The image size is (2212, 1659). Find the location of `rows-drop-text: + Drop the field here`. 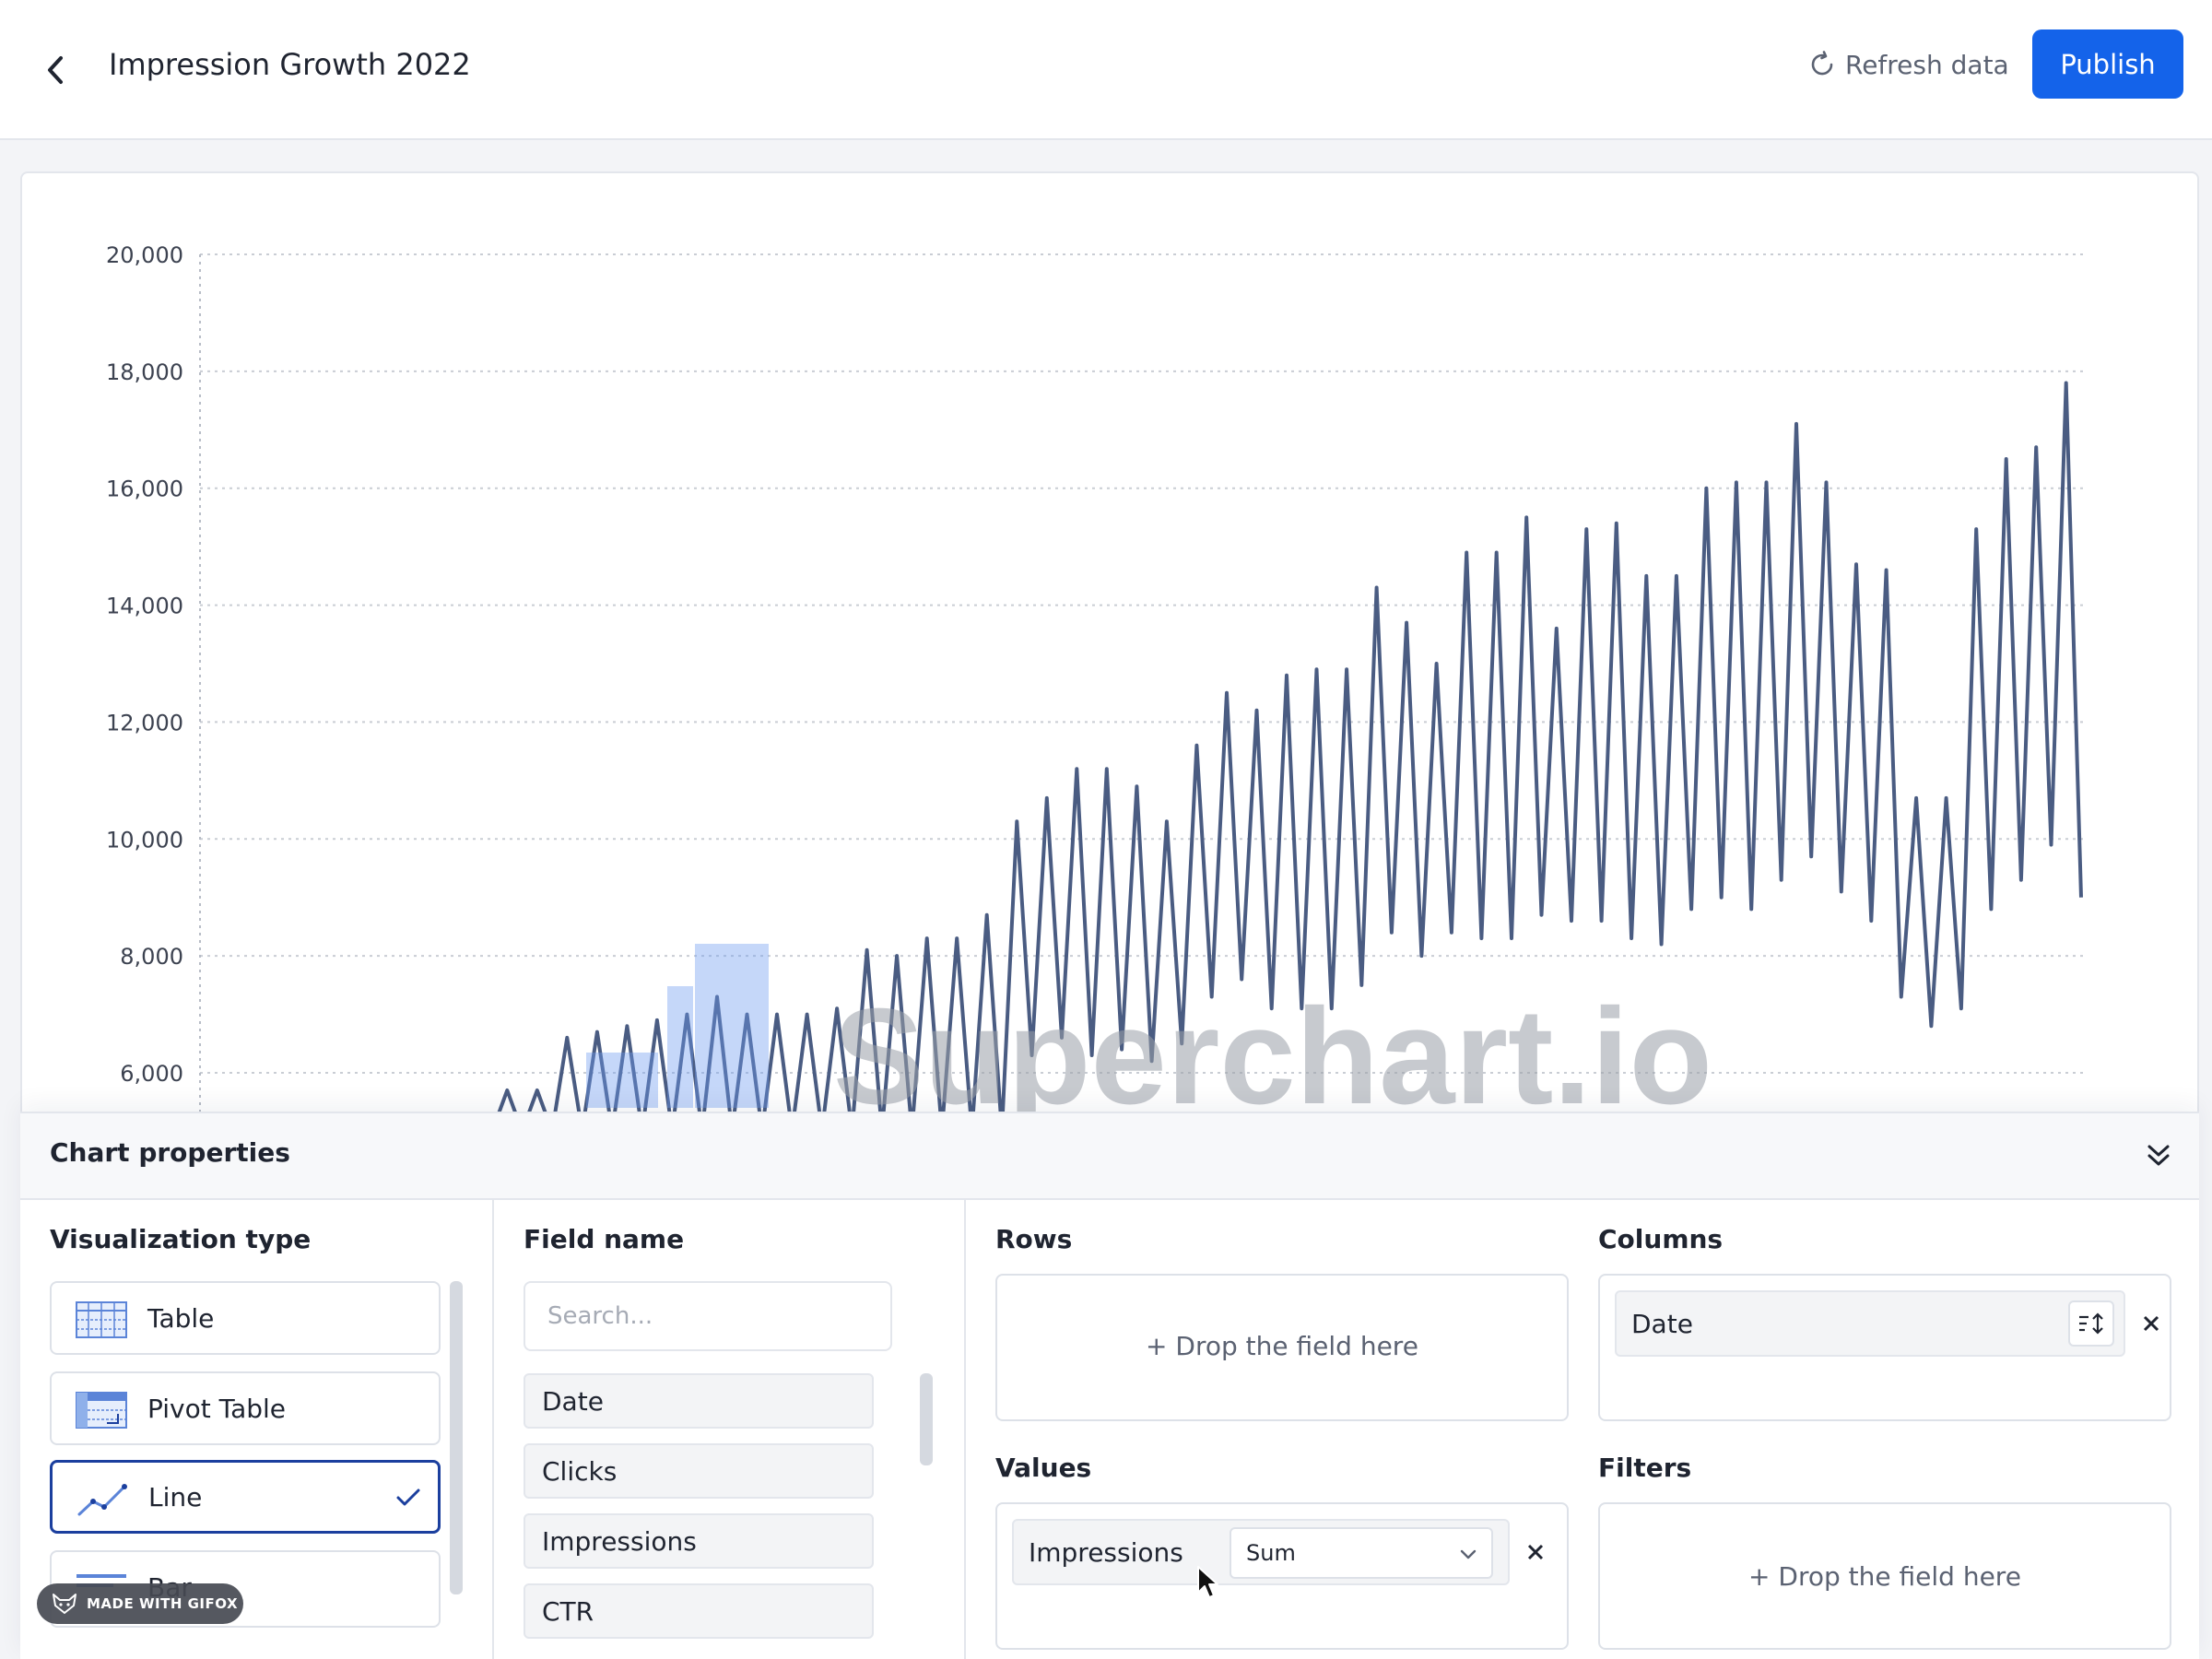

rows-drop-text: + Drop the field here is located at coordinates (1282, 1346).